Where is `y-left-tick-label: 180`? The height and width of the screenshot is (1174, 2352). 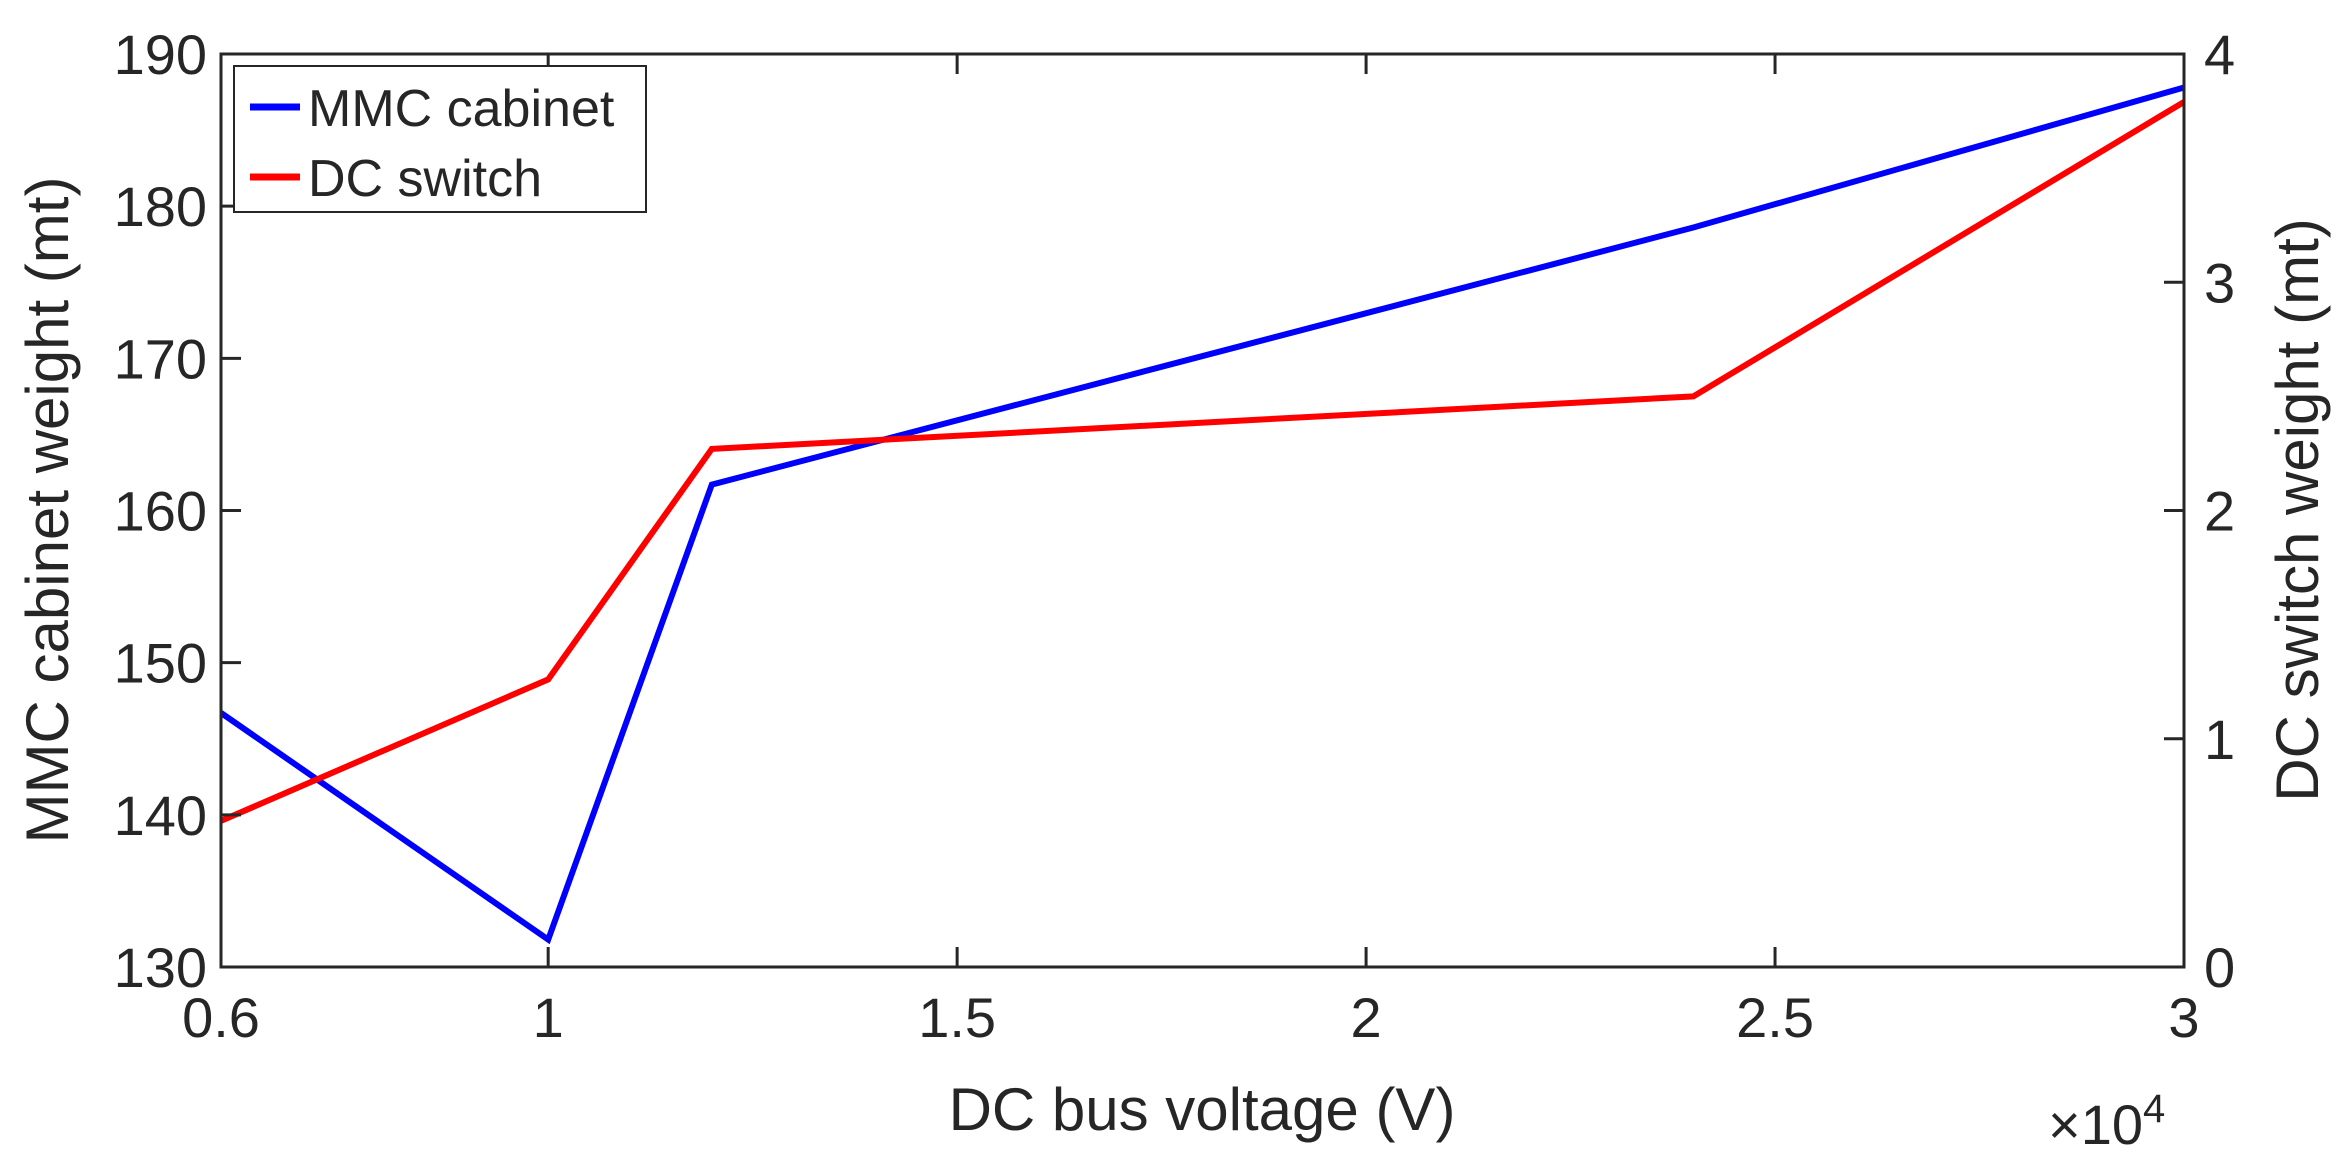 y-left-tick-label: 180 is located at coordinates (160, 206).